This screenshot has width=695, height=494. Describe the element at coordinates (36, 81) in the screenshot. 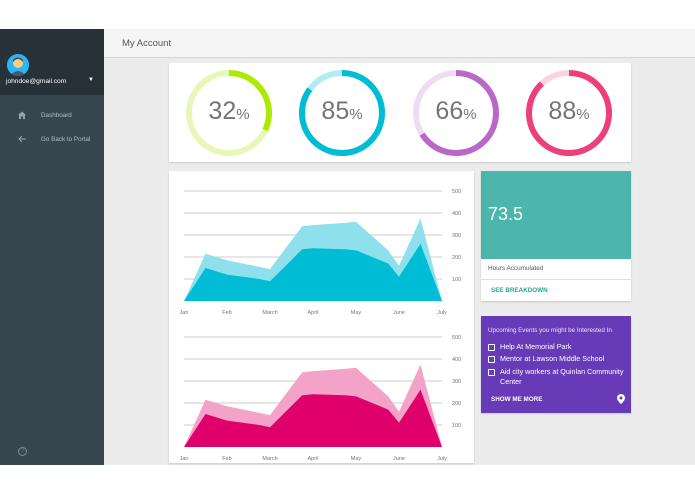

I see `account-email: johndoe@gmail.com` at that location.